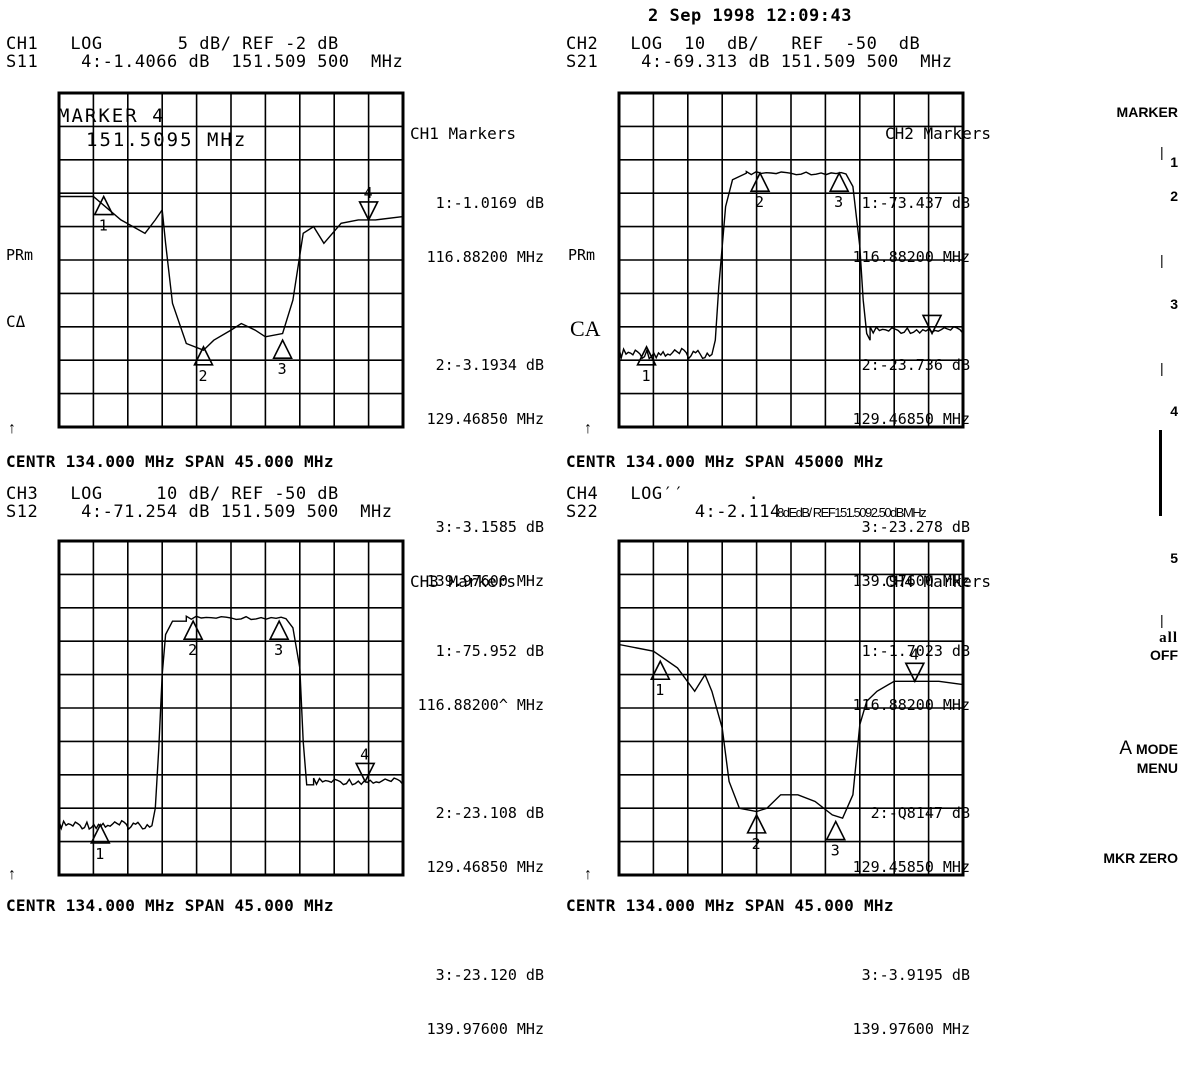 The height and width of the screenshot is (1074, 1188). Describe the element at coordinates (192, 650) in the screenshot. I see `ch3-marker-number: 2` at that location.